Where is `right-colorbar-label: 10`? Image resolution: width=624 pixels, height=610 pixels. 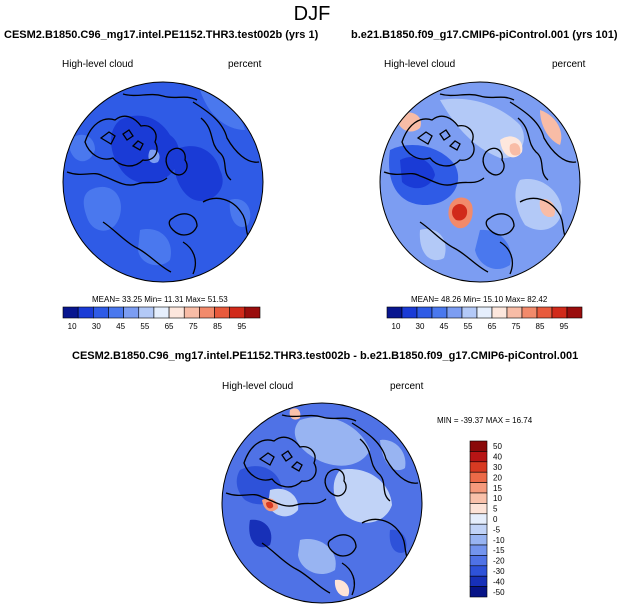
right-colorbar-label: 10 is located at coordinates (396, 326).